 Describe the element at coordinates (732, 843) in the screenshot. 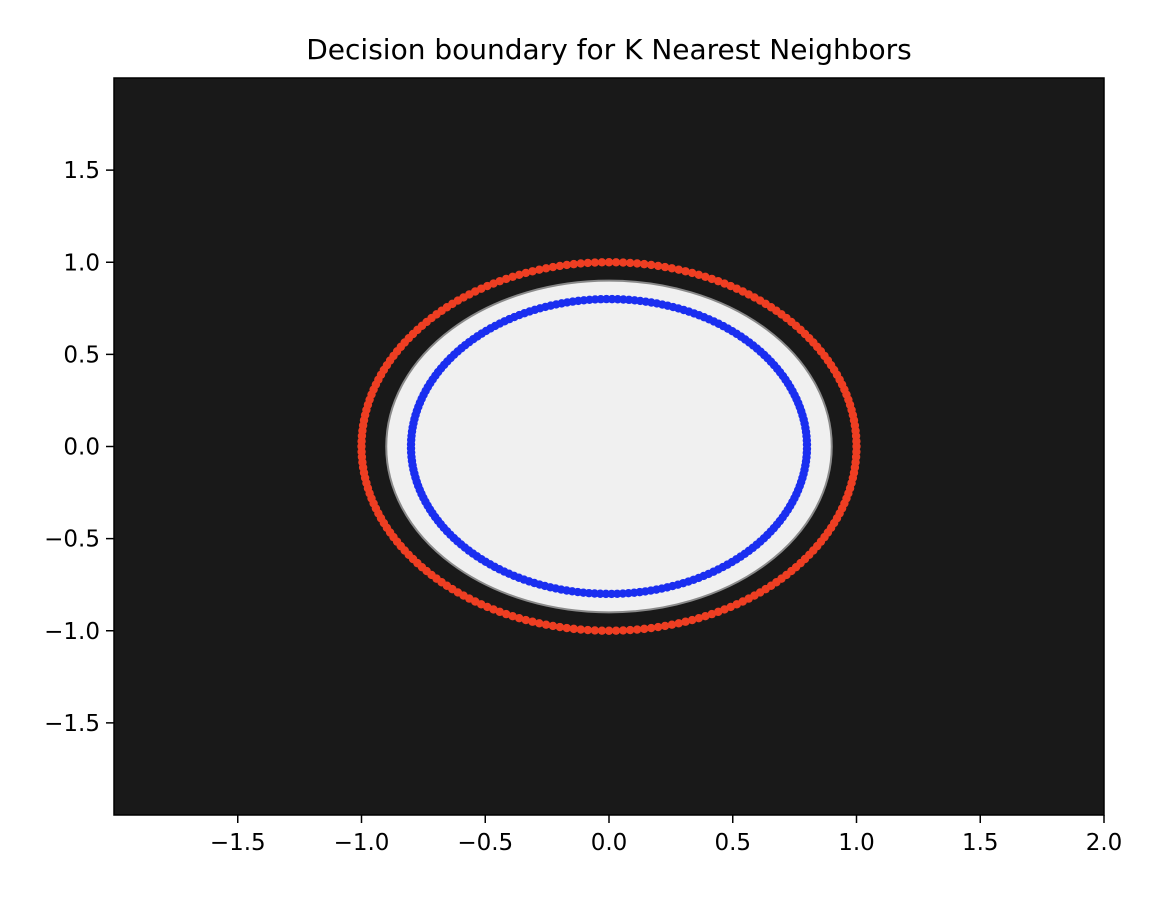

I see `x-tick-label: 0.5` at that location.